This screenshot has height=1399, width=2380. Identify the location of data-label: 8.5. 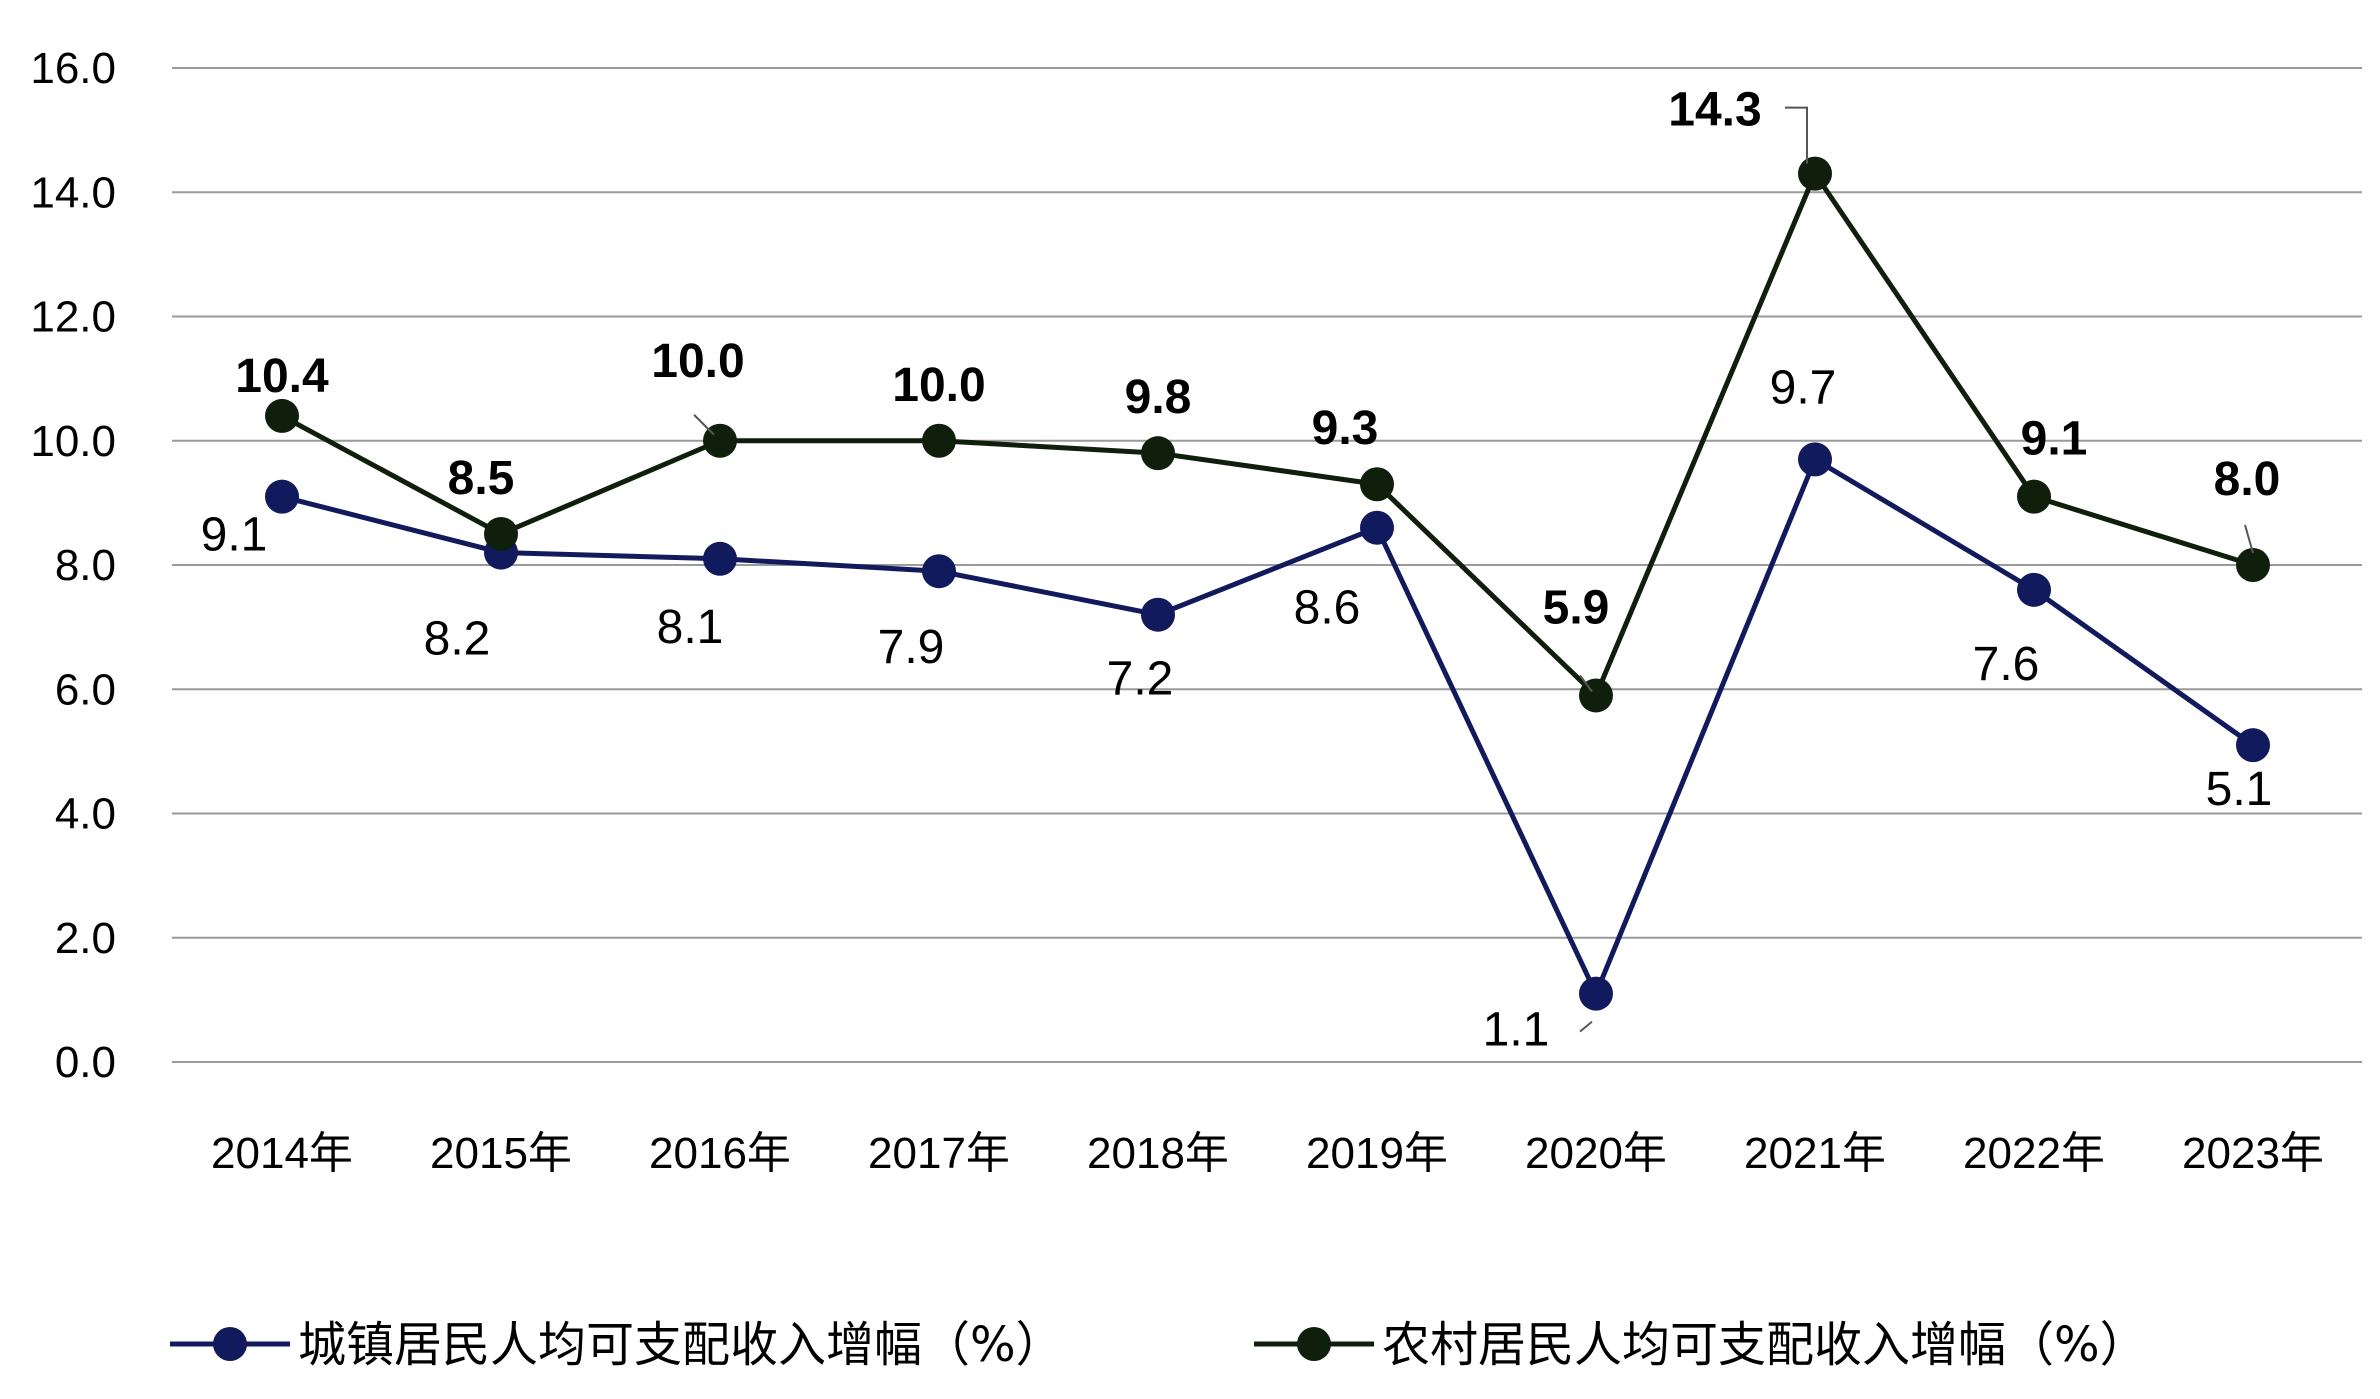
(481, 478).